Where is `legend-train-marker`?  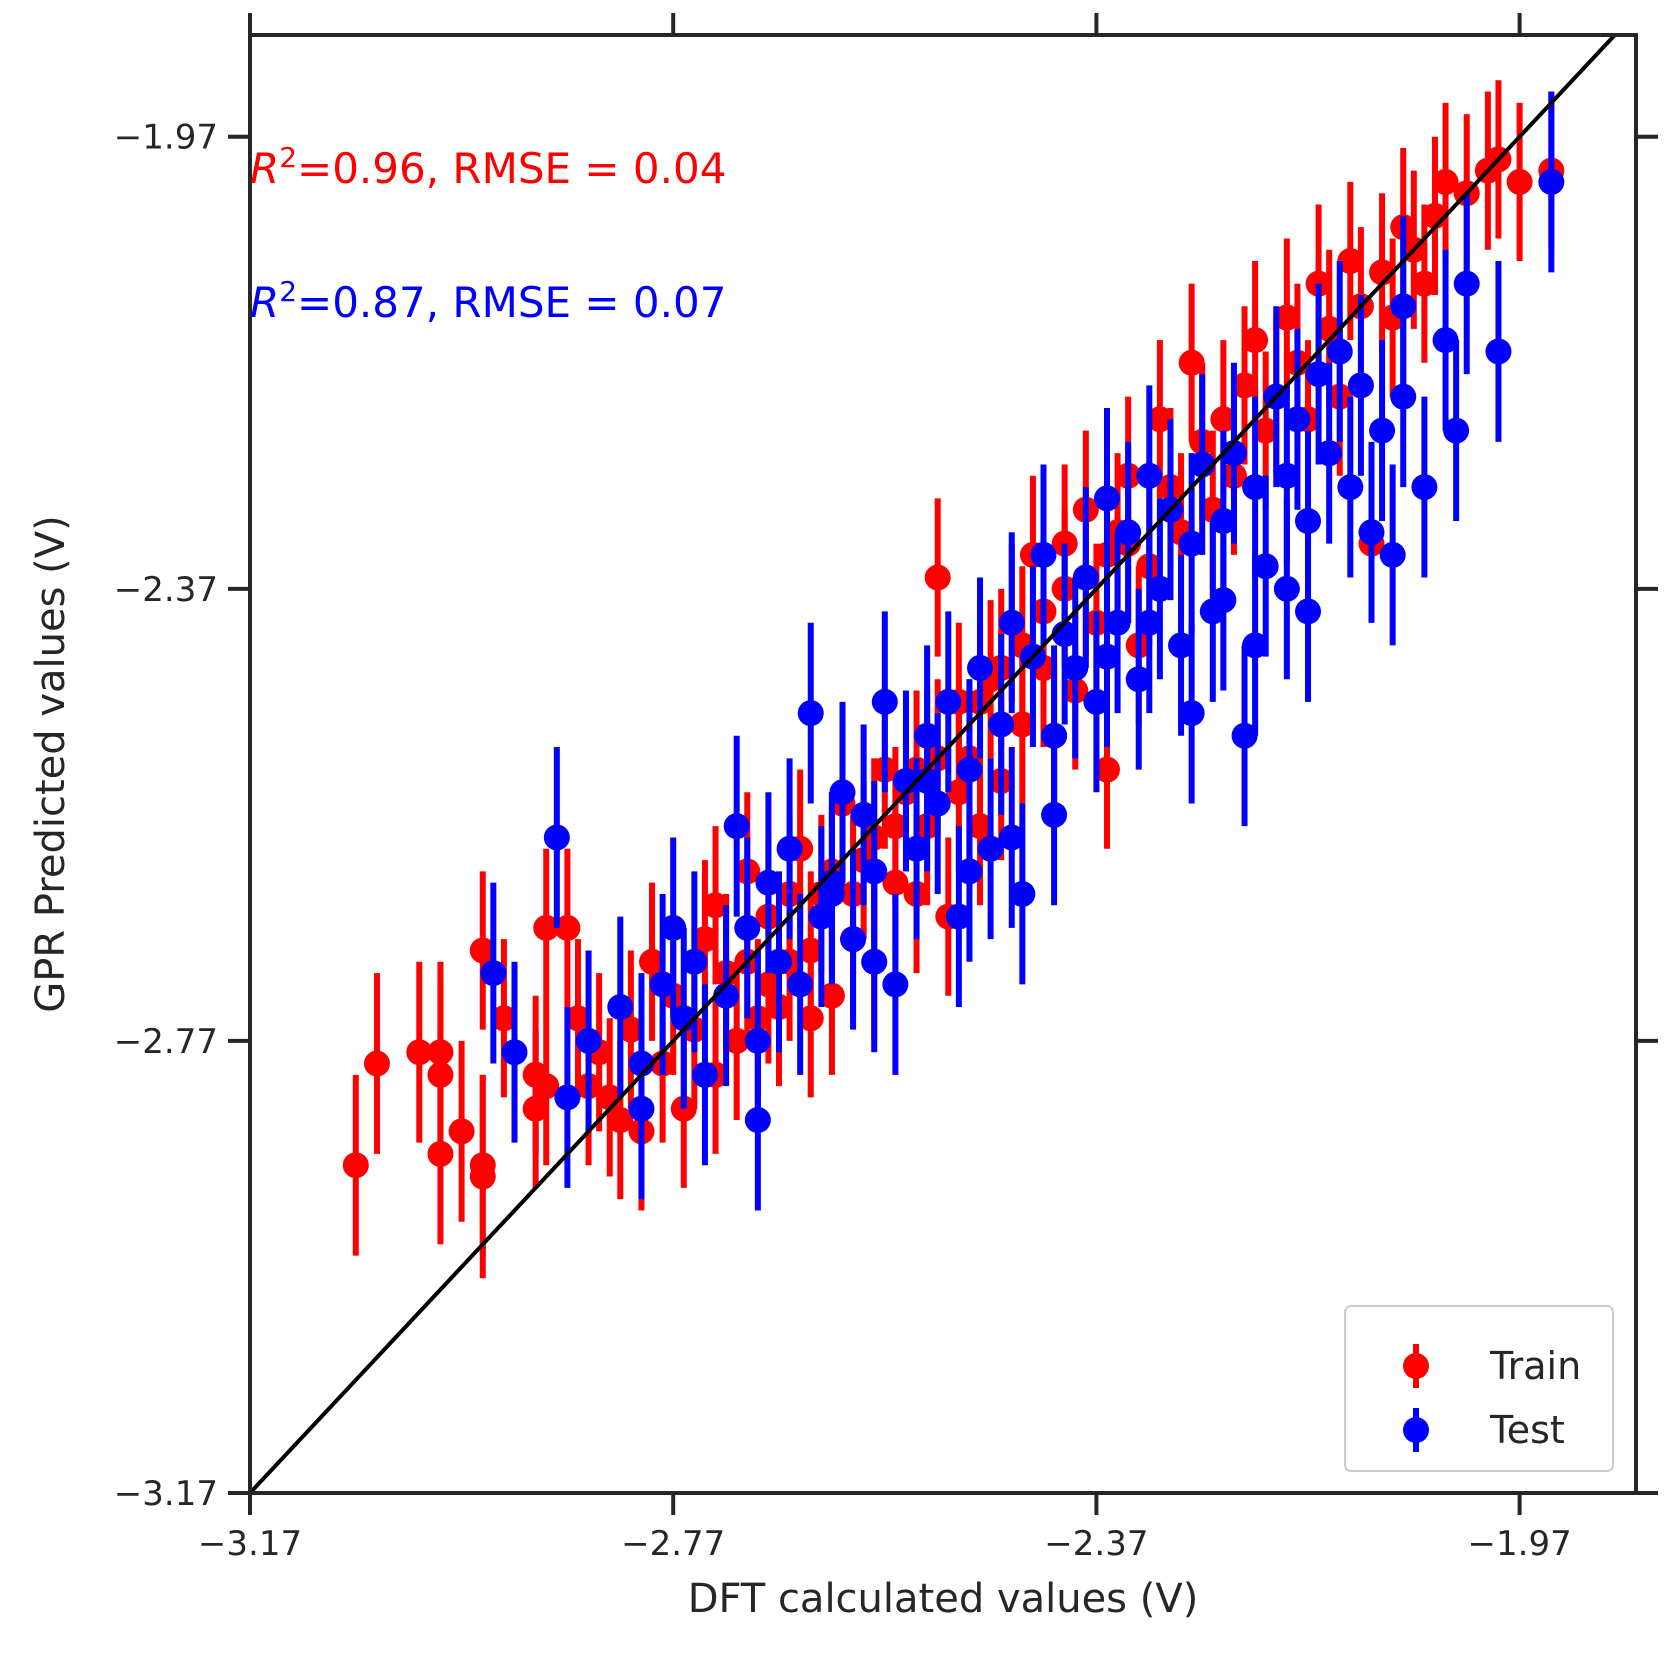 legend-train-marker is located at coordinates (1416, 1366).